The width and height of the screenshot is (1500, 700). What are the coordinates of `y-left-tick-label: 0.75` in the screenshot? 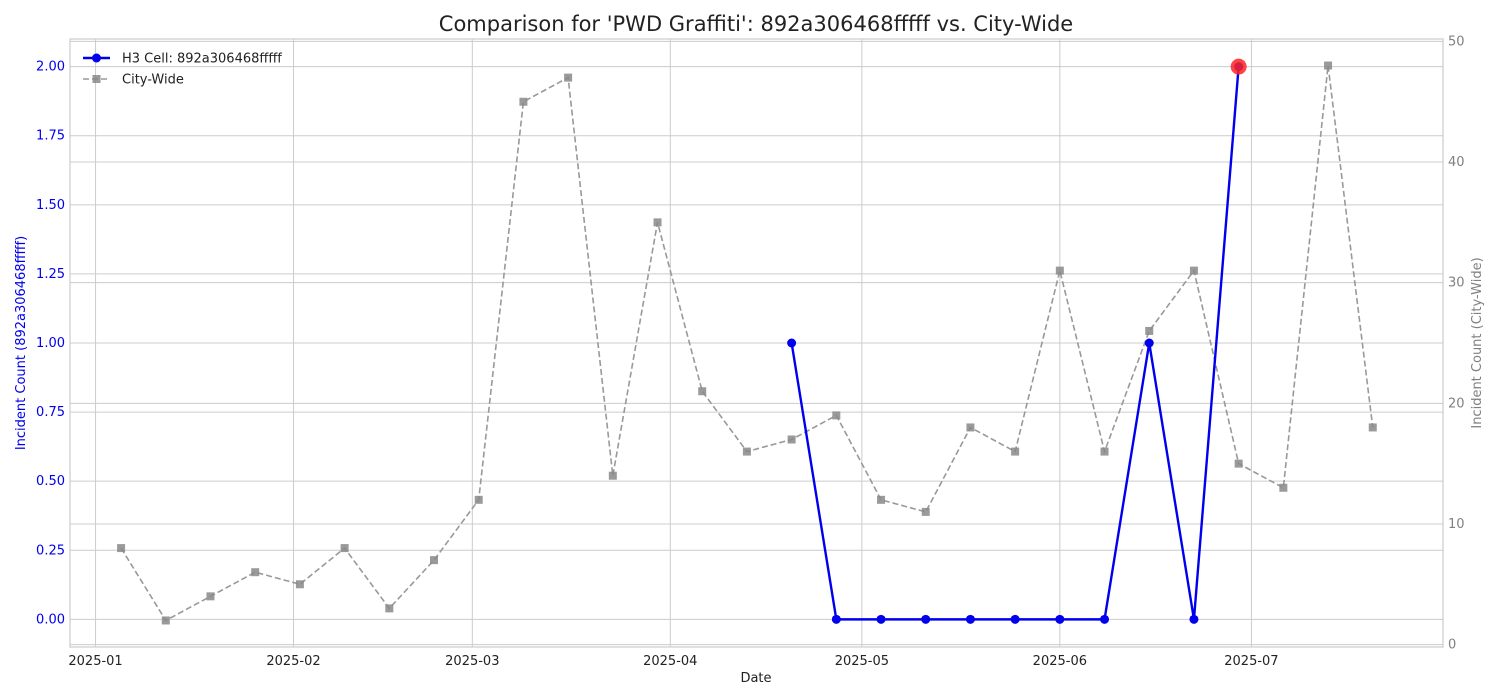 It's located at (50, 412).